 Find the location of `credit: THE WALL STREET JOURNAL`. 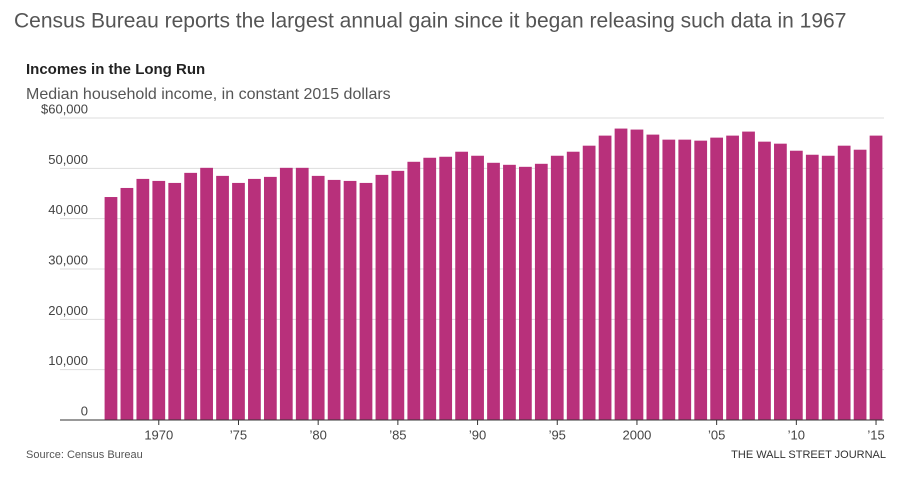

credit: THE WALL STREET JOURNAL is located at coordinates (808, 455).